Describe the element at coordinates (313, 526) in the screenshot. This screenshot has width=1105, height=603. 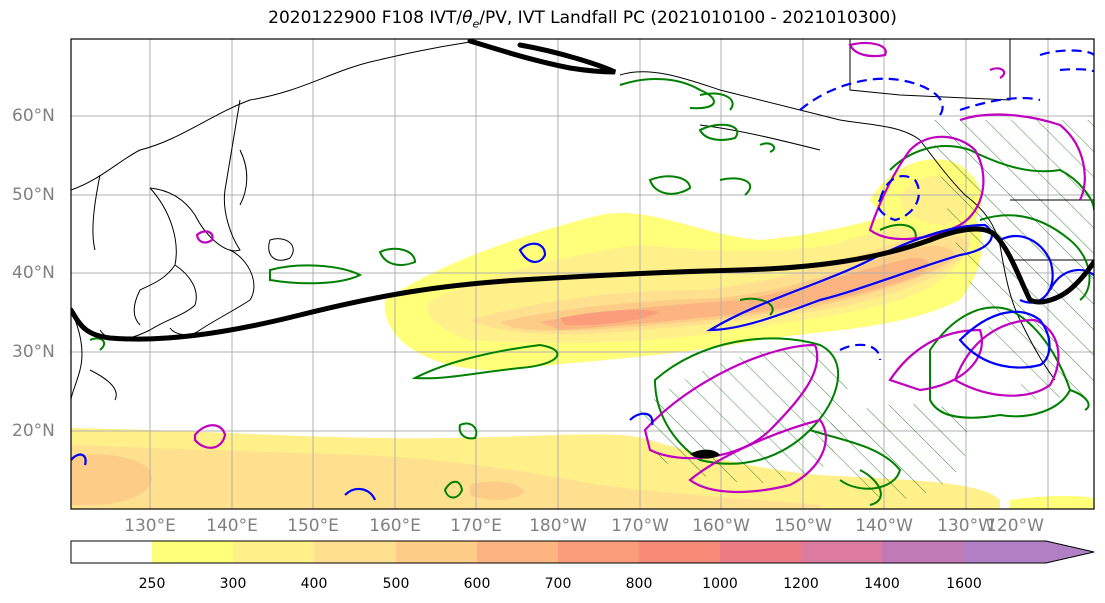
I see `lon-label-150e: 150°E` at that location.